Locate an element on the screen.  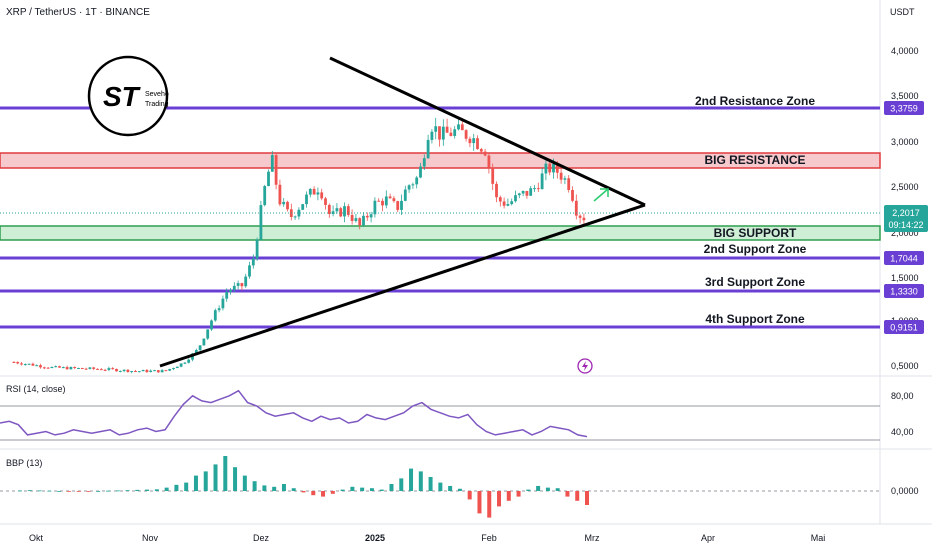
bbp-tick: 0,0000 is located at coordinates (905, 491).